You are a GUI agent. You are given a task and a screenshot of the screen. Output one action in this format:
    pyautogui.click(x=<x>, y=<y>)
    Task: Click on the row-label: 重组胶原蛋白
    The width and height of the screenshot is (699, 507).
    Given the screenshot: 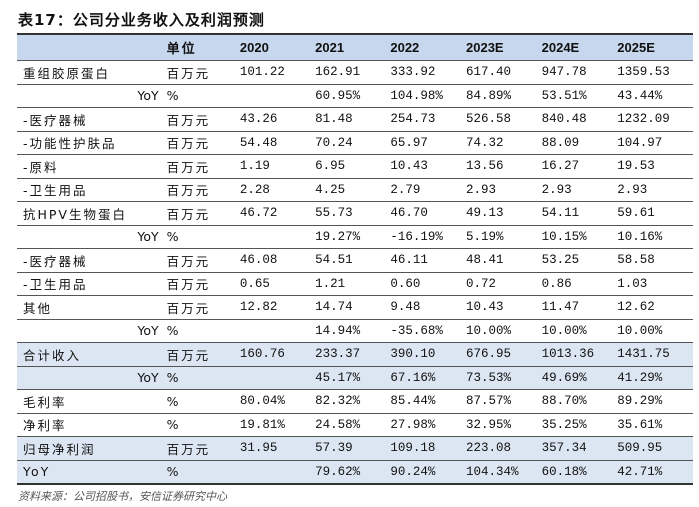 What is the action you would take?
    pyautogui.click(x=92, y=72)
    